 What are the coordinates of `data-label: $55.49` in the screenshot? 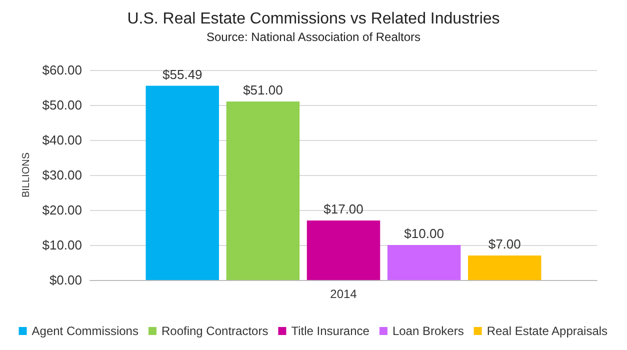 It's located at (182, 74).